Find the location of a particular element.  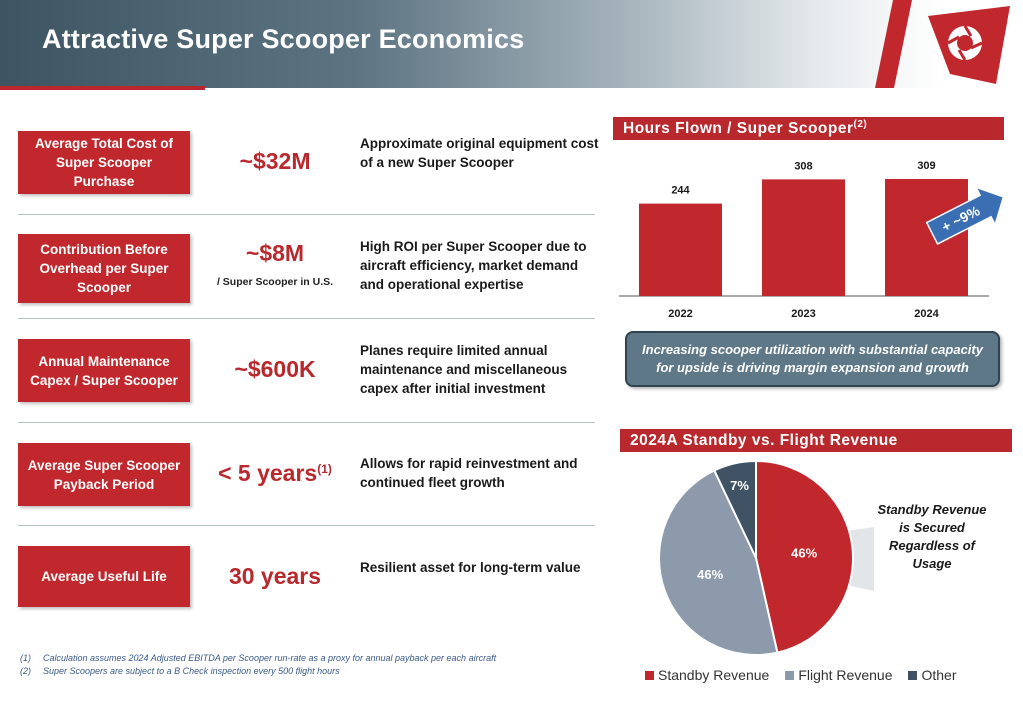

x-tick-label: 2023 is located at coordinates (803, 314).